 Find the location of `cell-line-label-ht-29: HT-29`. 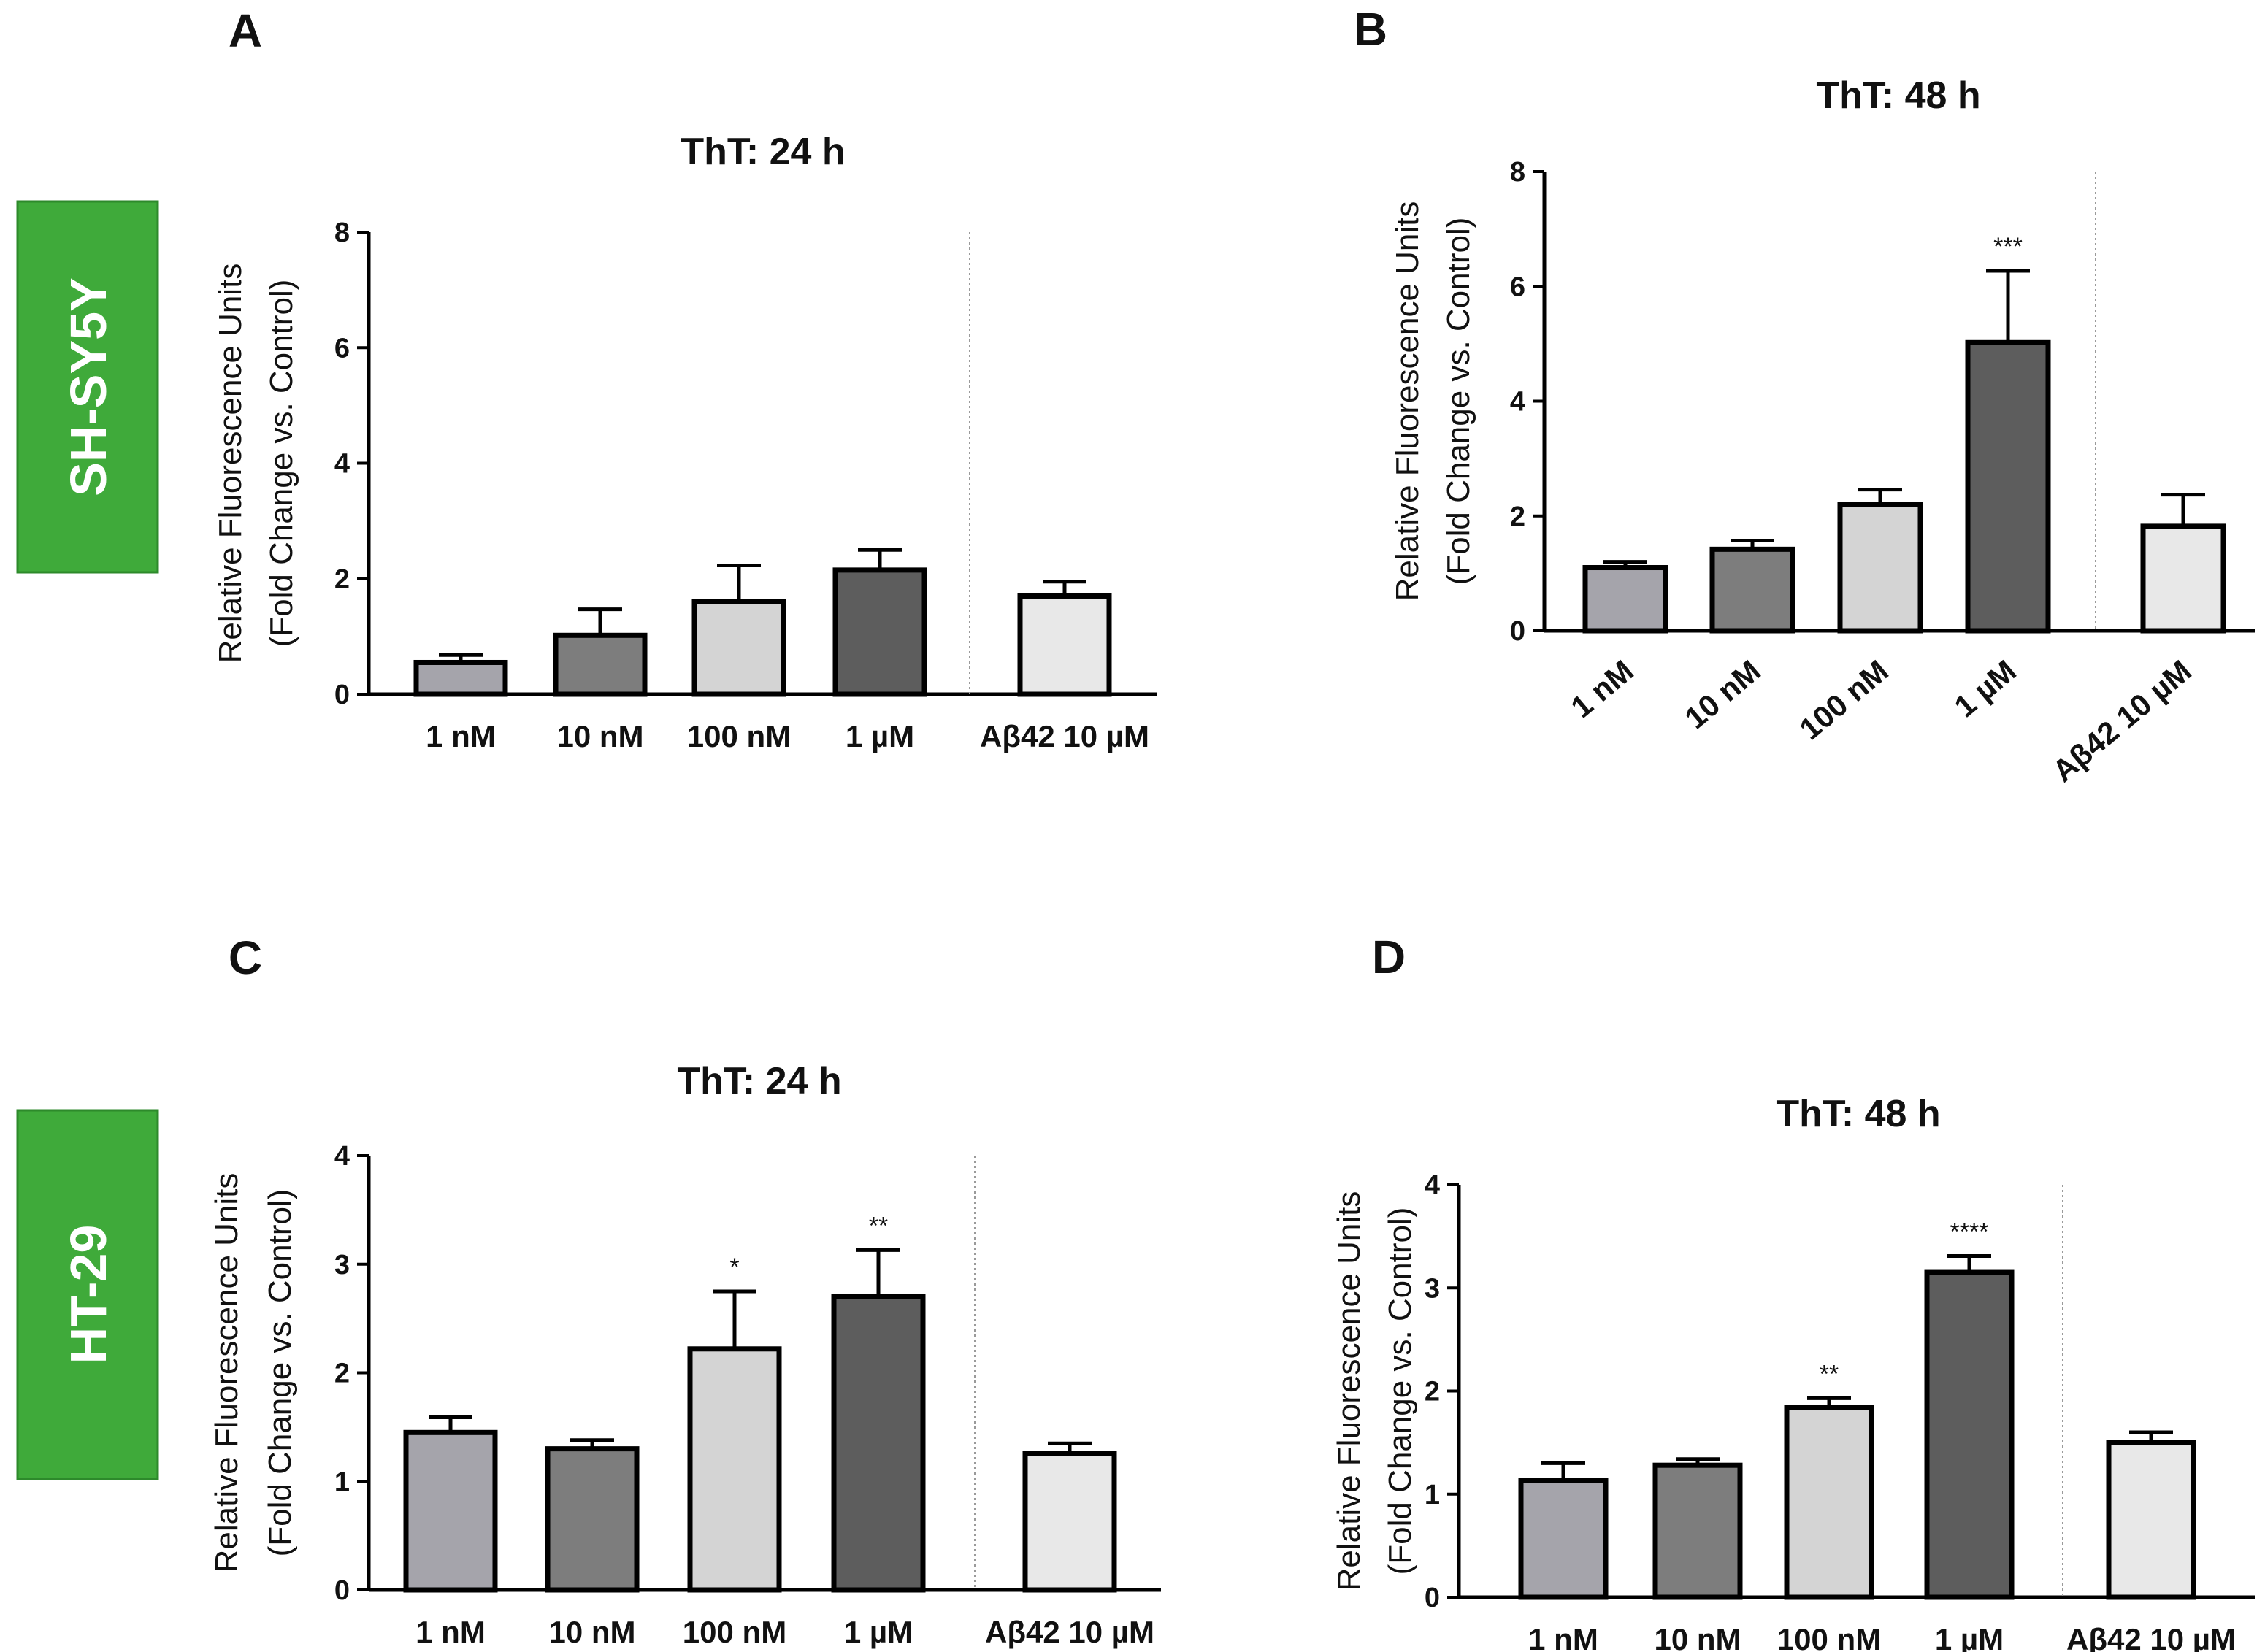

cell-line-label-ht-29: HT-29 is located at coordinates (88, 1294).